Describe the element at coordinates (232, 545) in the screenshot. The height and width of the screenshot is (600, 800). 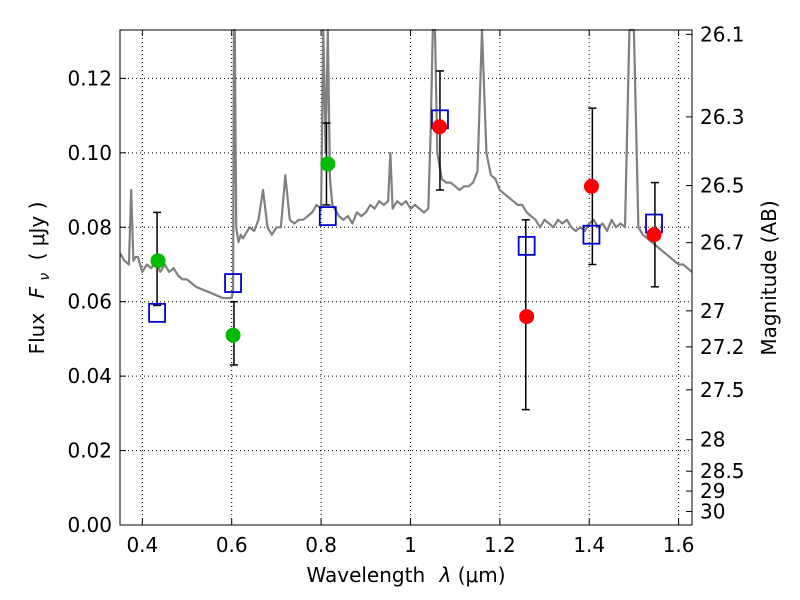
I see `x-tick-label: 0.6` at that location.